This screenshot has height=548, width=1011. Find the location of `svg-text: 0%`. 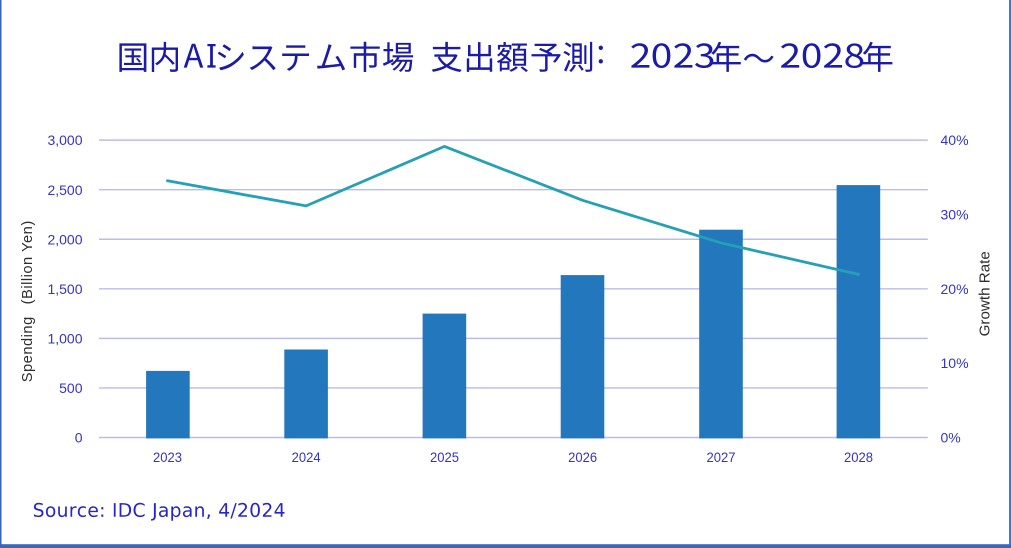

svg-text: 0% is located at coordinates (951, 438).